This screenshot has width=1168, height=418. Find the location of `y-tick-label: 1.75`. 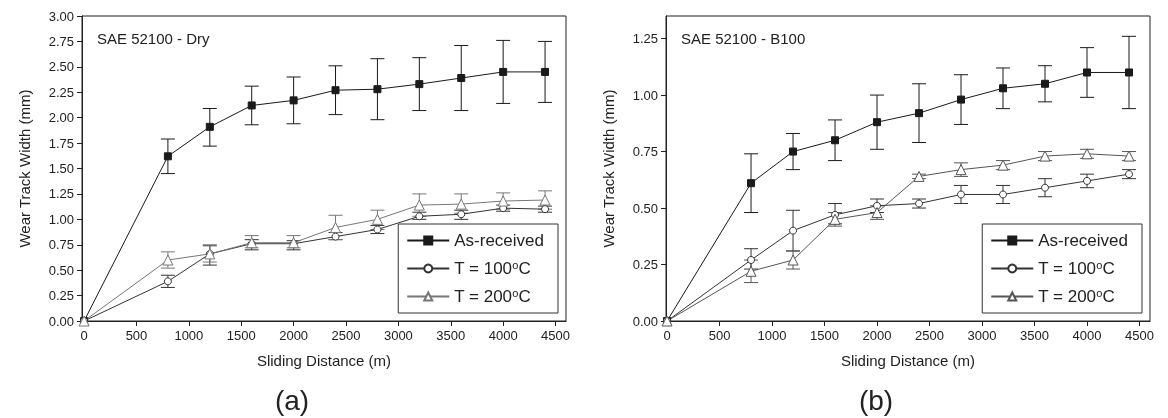

y-tick-label: 1.75 is located at coordinates (61, 143).